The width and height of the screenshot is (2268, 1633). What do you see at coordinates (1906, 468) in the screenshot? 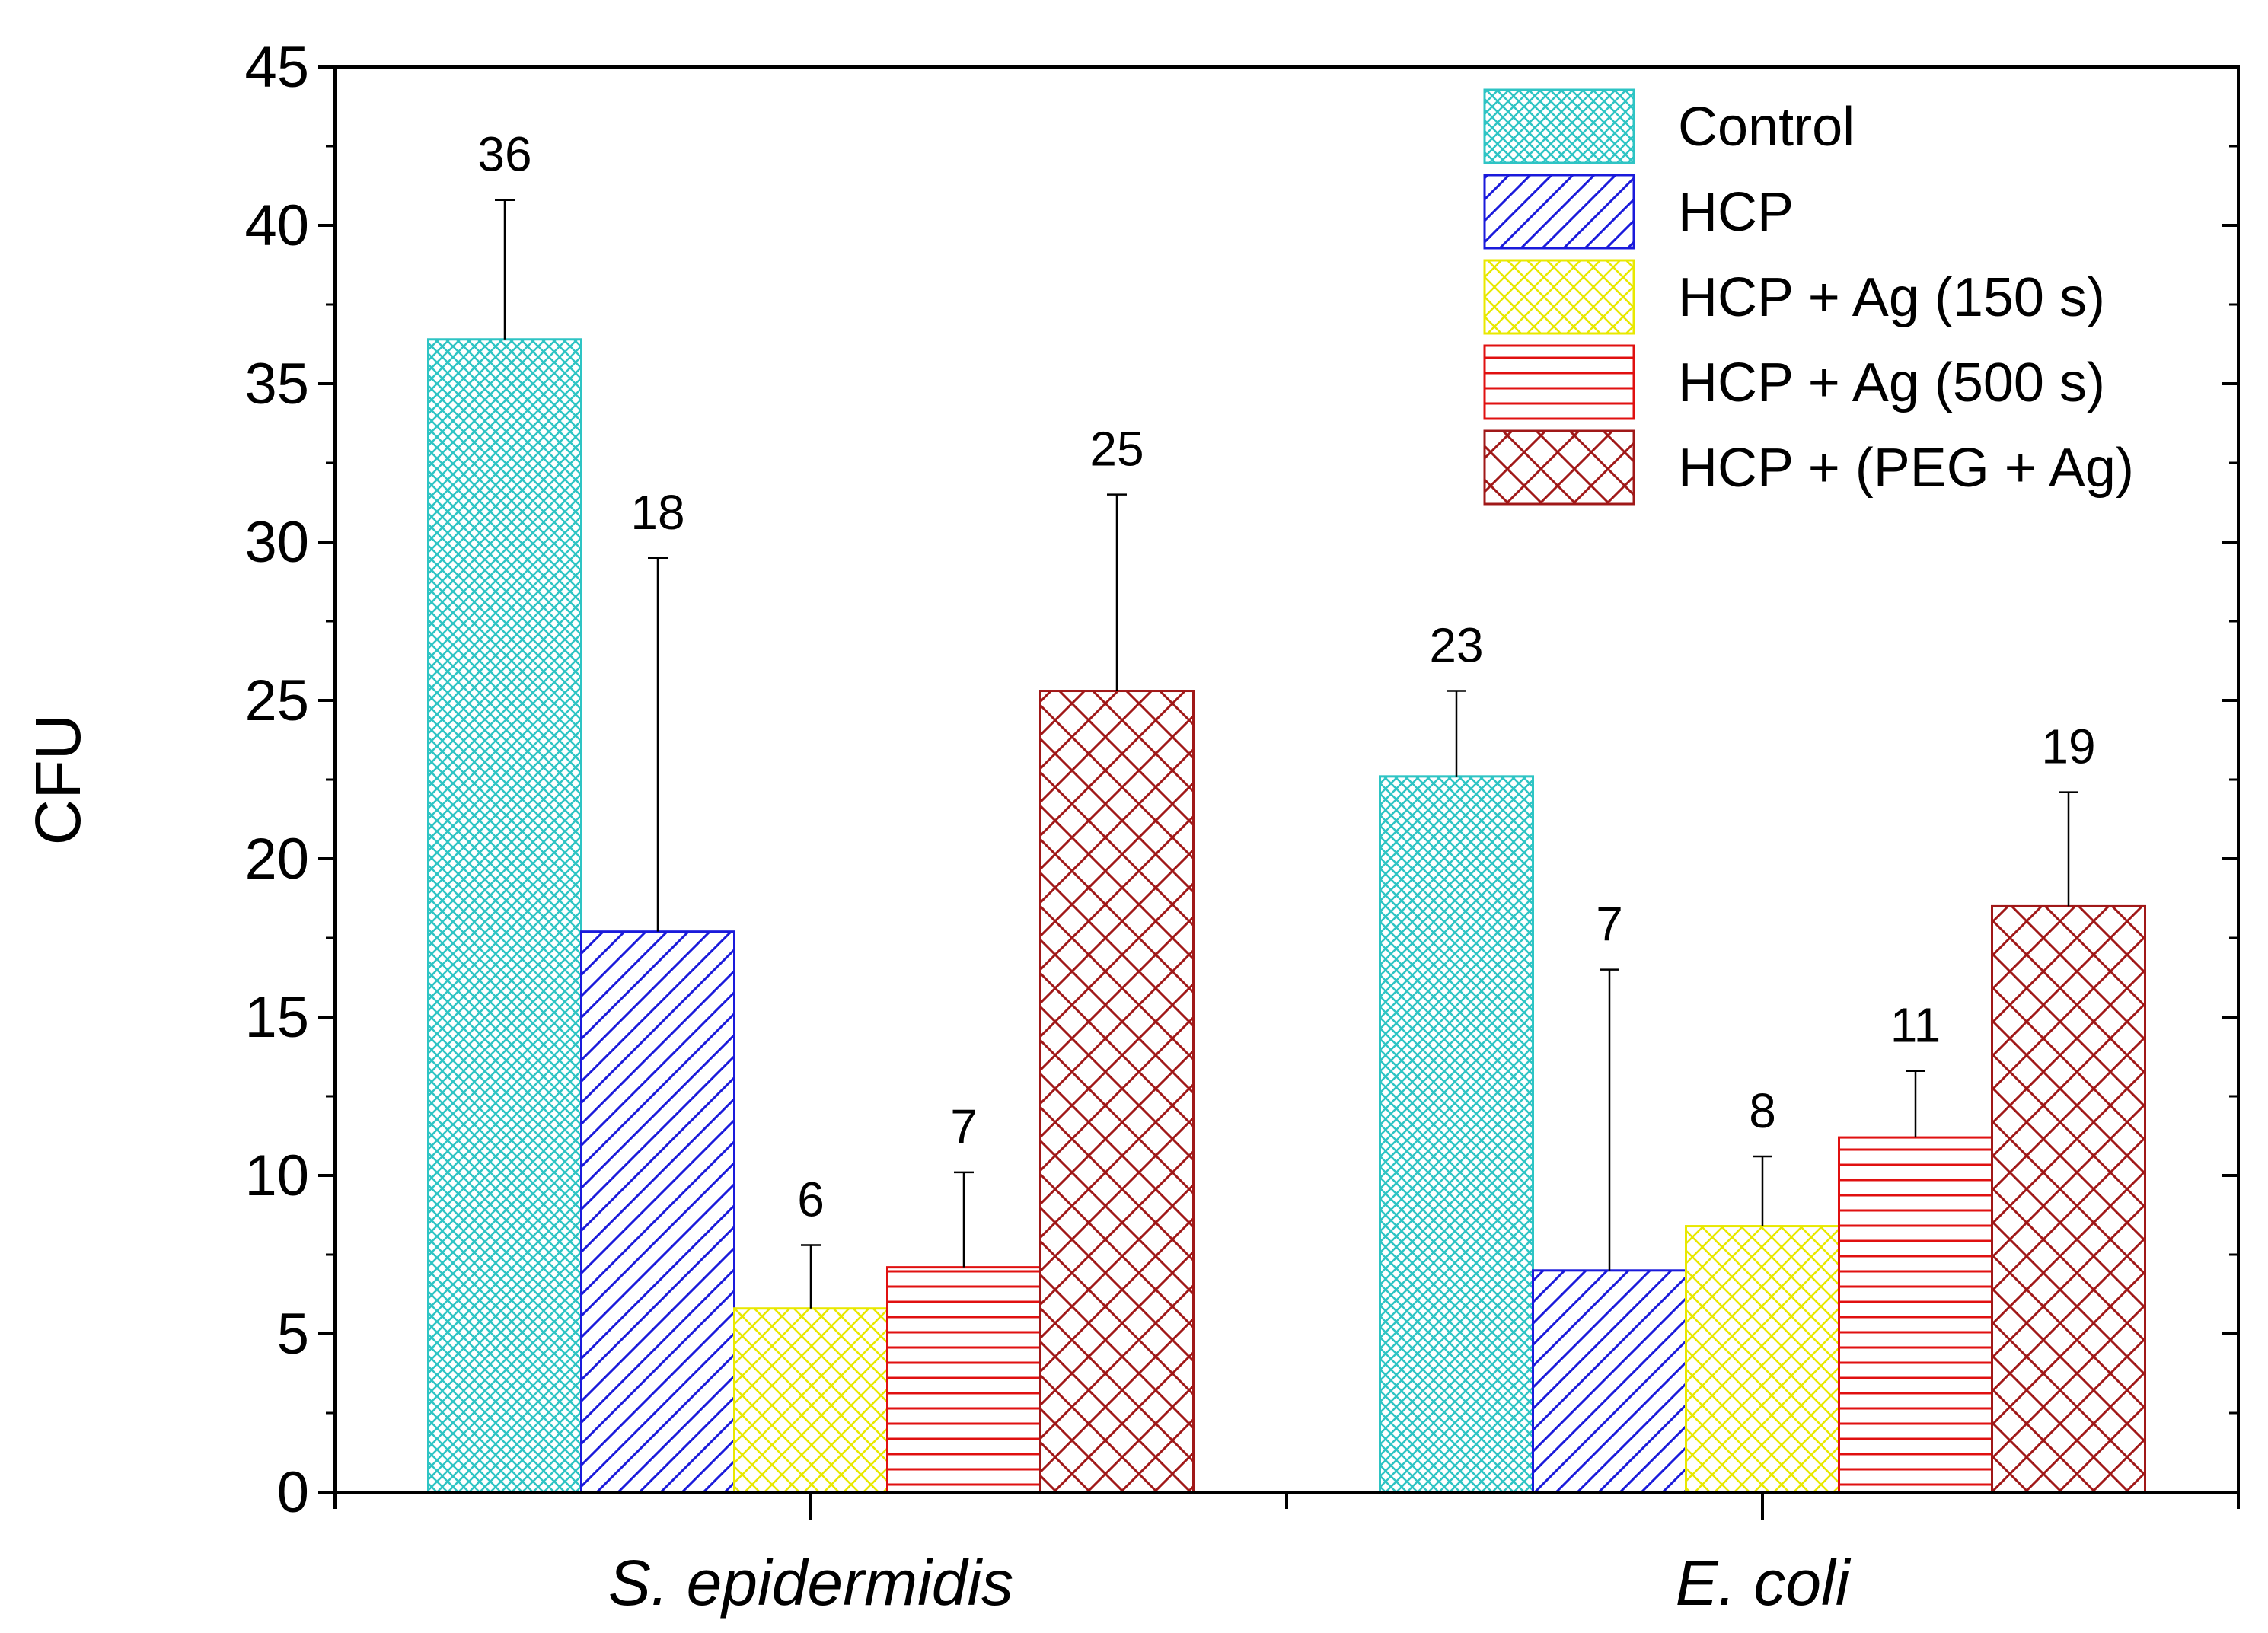
I see `legend-label: HCP + (PEG + Ag)` at bounding box center [1906, 468].